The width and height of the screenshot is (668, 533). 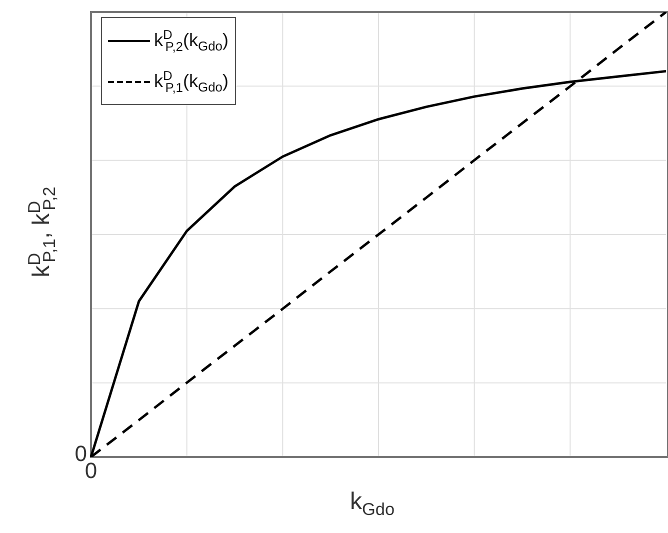 I want to click on legend-label: k$^{D}$$_{P,2}$(k$_{Gdo}$), so click(x=191, y=40).